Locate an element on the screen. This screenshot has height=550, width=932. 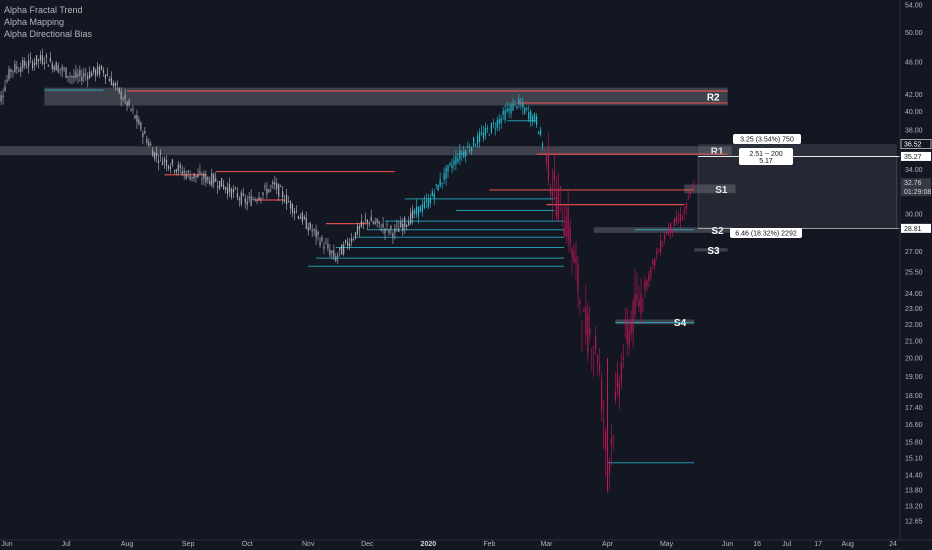
zone-label-s4: S4 is located at coordinates (680, 323).